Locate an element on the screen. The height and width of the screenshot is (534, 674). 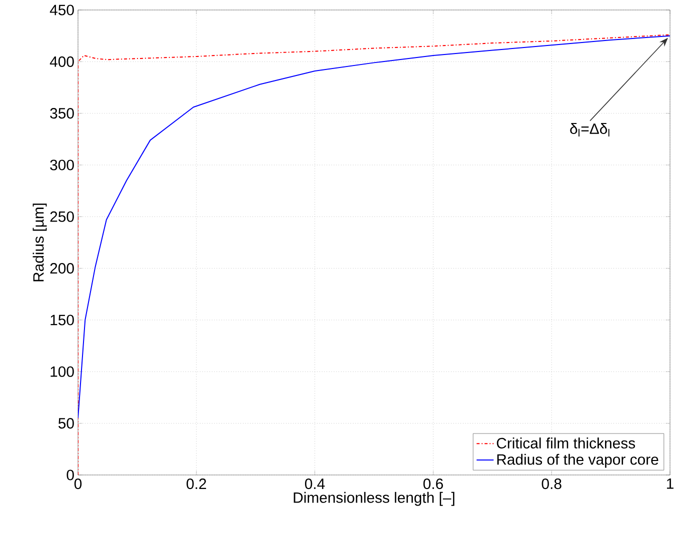
y-tick-label: 450 is located at coordinates (62, 10).